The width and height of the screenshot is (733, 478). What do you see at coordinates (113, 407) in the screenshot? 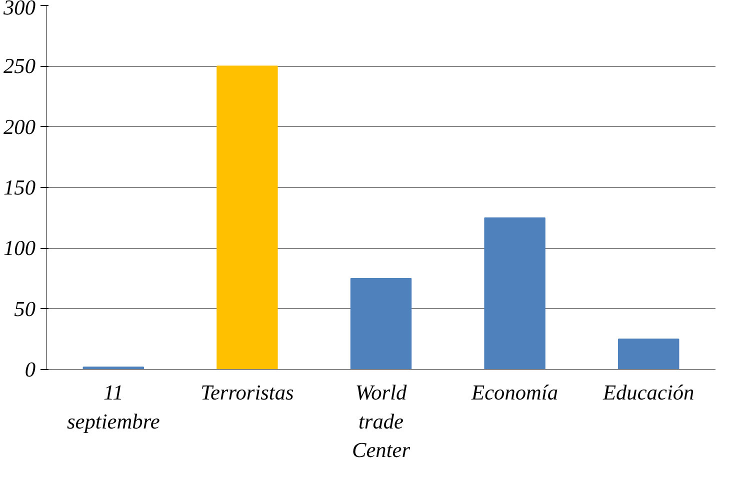
I see `x-tick-label: 11 septiembre` at bounding box center [113, 407].